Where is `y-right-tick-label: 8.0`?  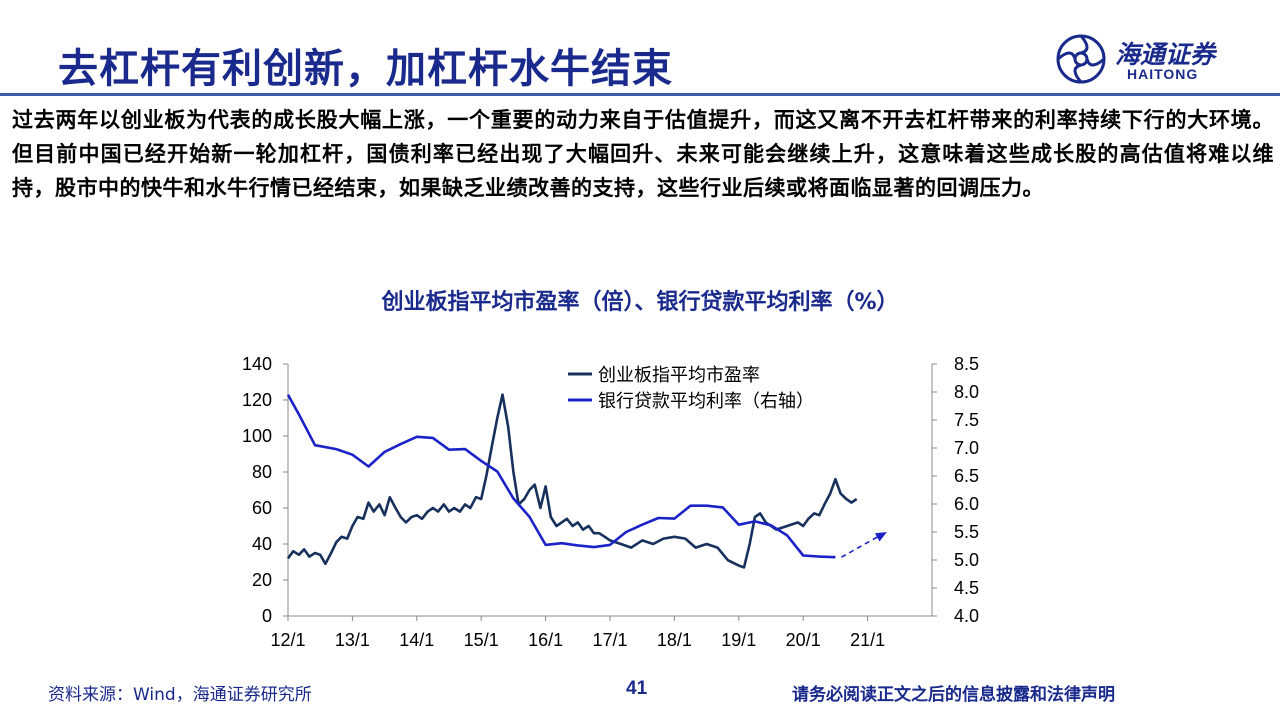
y-right-tick-label: 8.0 is located at coordinates (966, 392).